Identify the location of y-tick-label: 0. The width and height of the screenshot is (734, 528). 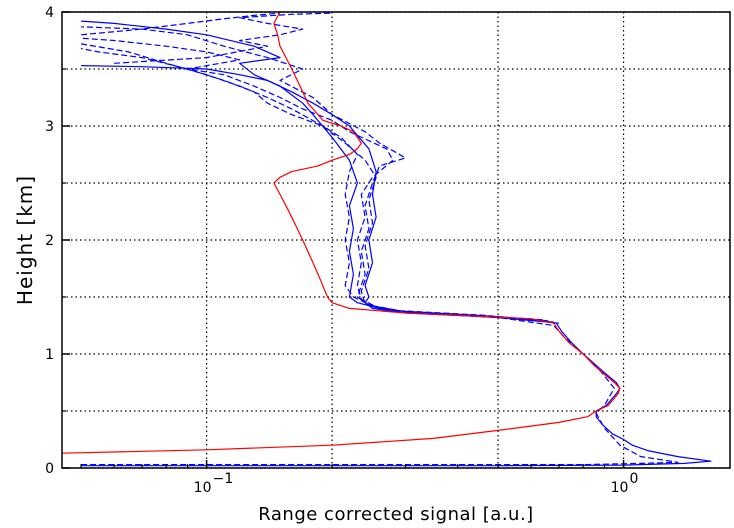
(49, 469).